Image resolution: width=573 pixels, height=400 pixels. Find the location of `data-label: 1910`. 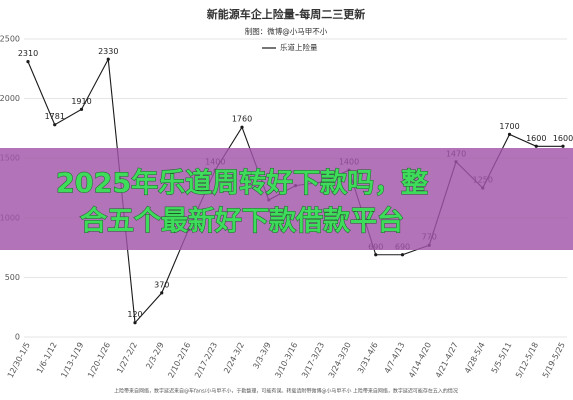

data-label: 1910 is located at coordinates (81, 101).